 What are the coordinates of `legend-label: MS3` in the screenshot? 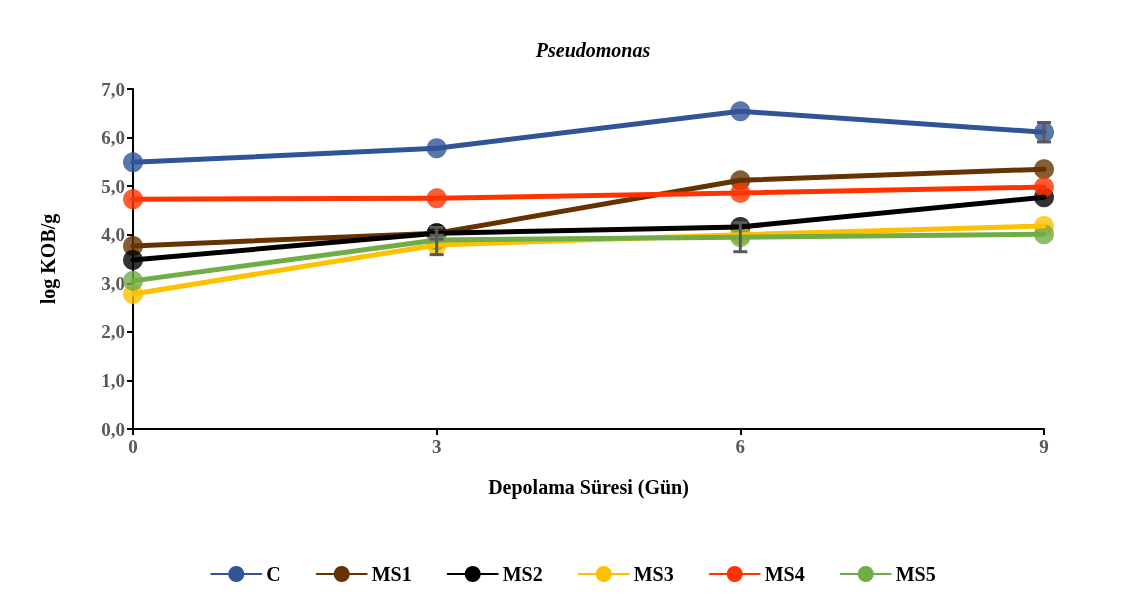 It's located at (653, 574).